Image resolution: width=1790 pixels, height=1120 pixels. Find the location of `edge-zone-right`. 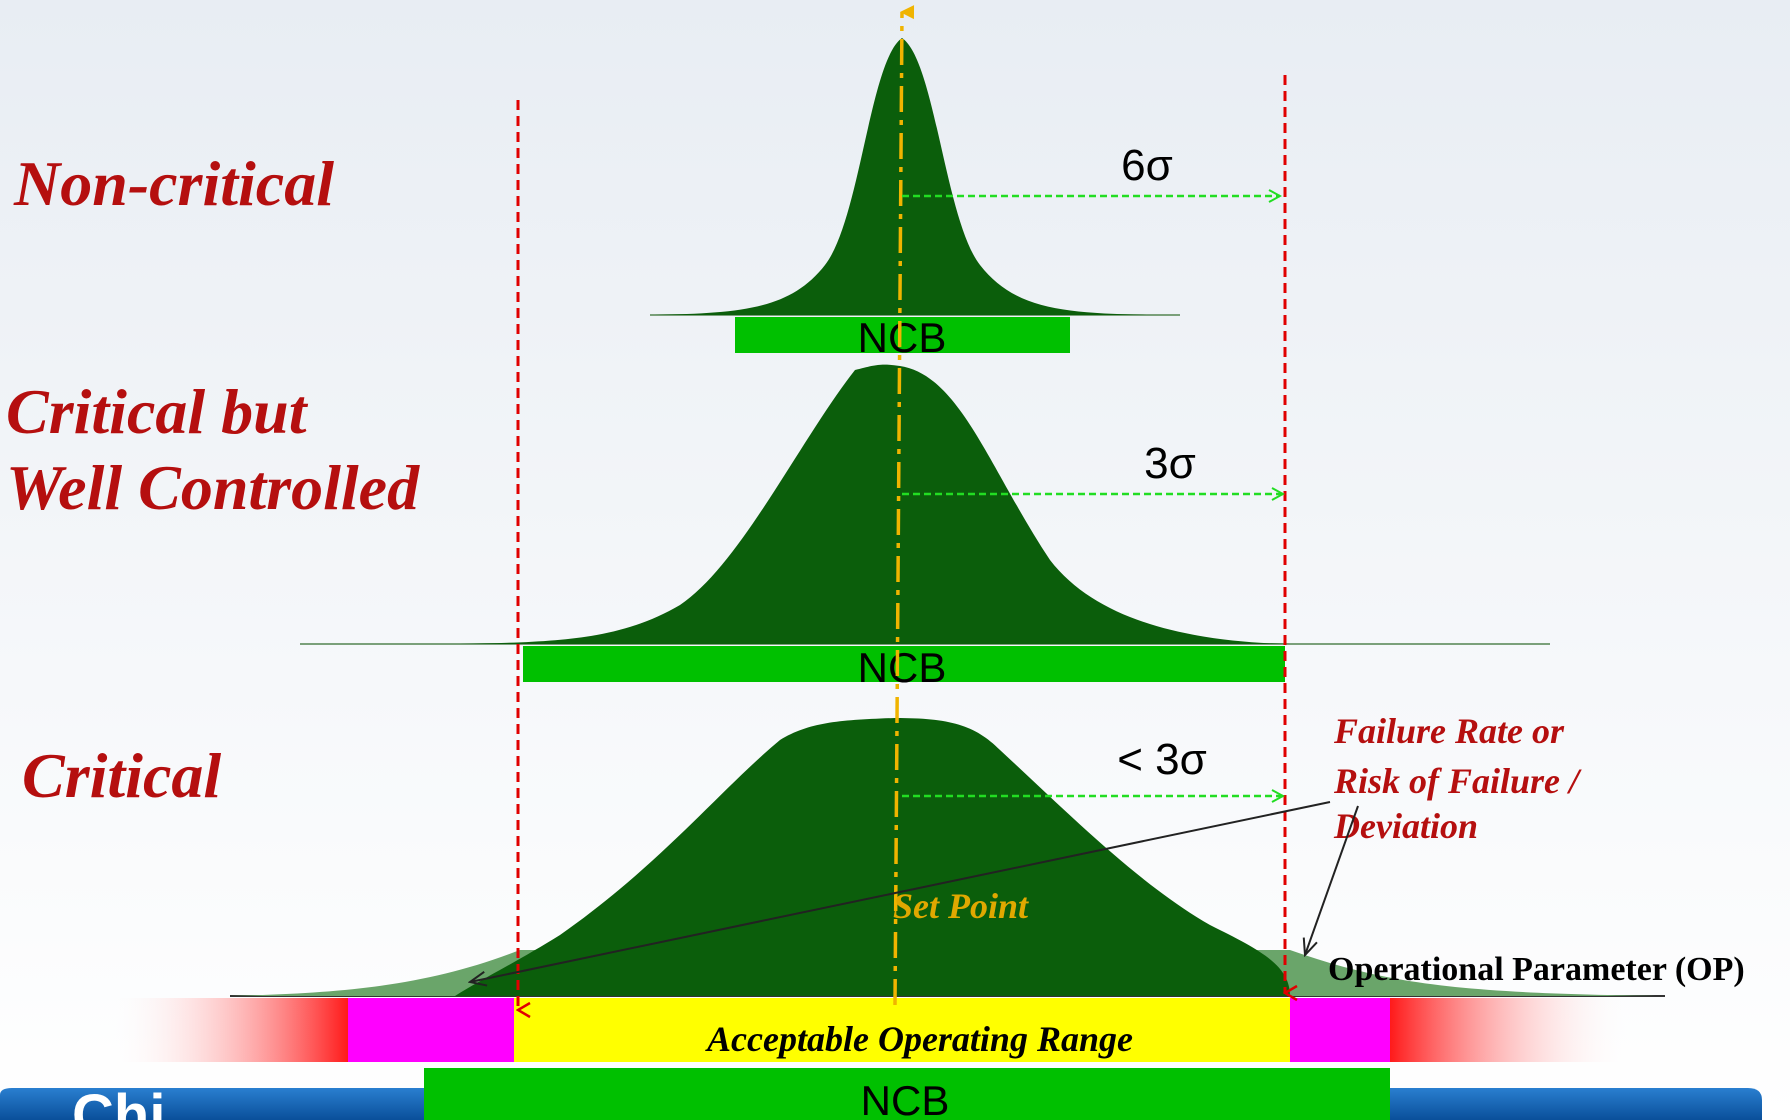

edge-zone-right is located at coordinates (1340, 1030).